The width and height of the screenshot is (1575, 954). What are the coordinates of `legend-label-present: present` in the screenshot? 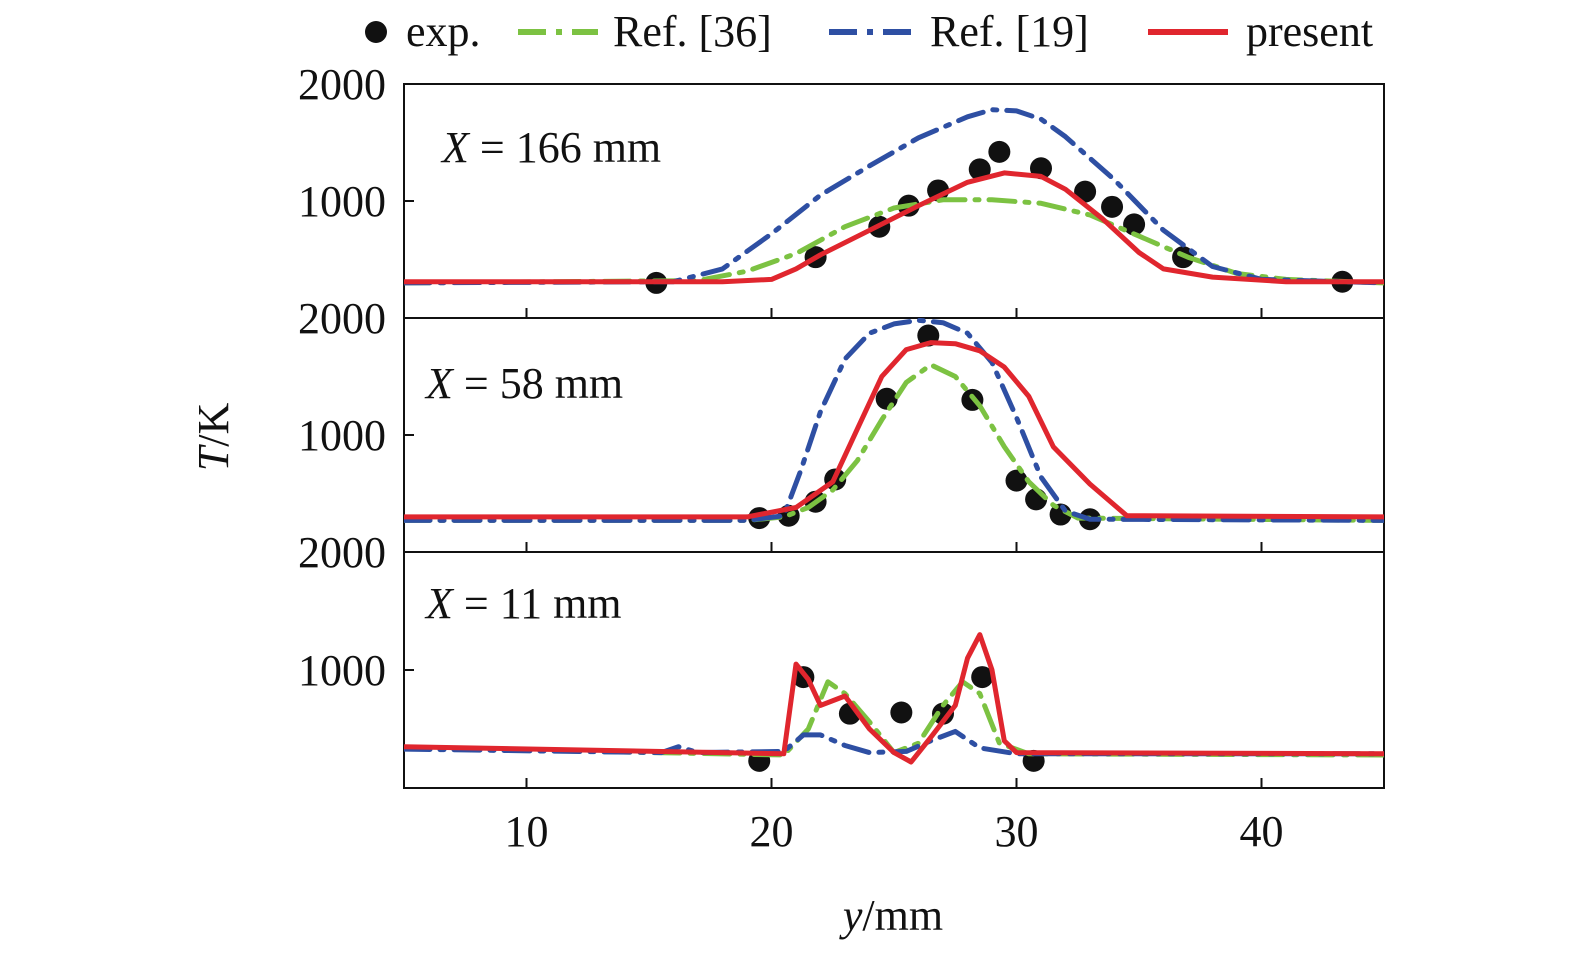 It's located at (1309, 31).